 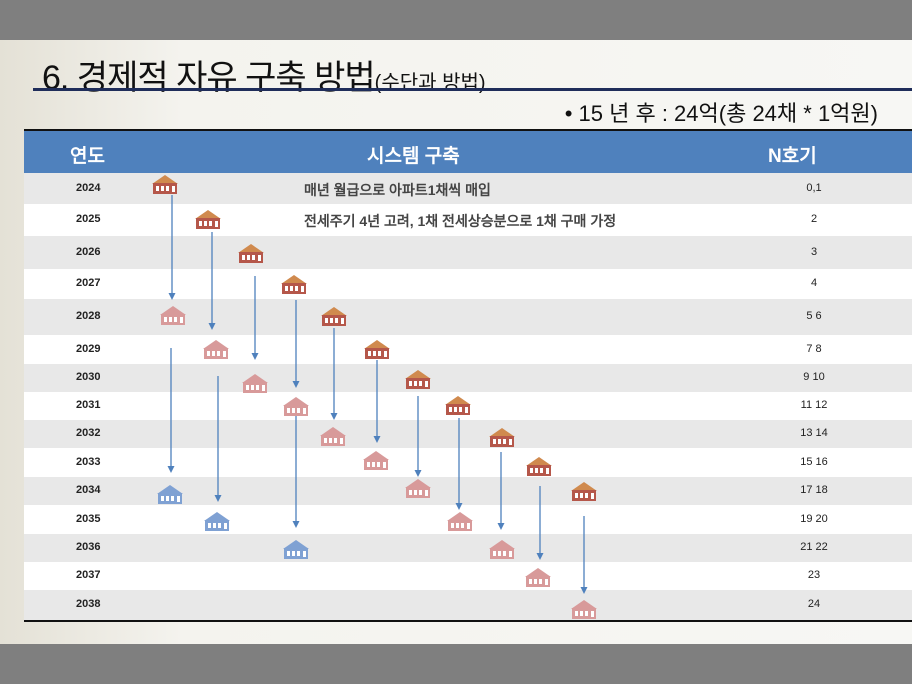 I want to click on n-count-cell: 3, so click(x=814, y=251).